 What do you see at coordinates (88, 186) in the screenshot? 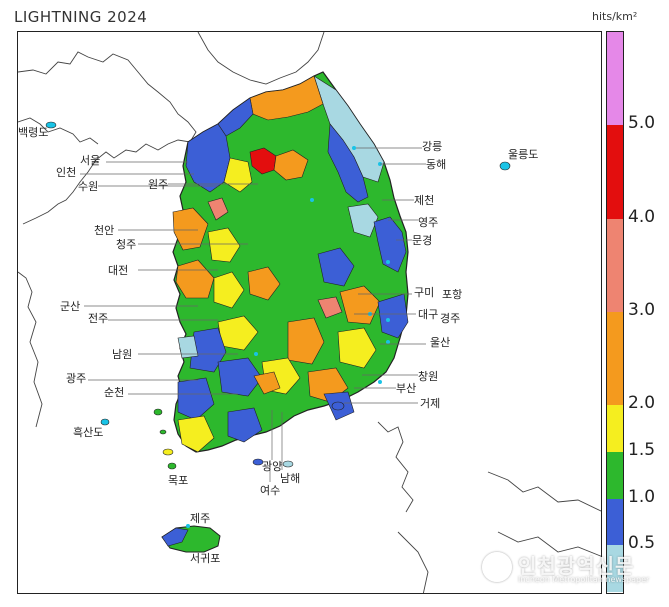
I see `city-label: 수원` at bounding box center [88, 186].